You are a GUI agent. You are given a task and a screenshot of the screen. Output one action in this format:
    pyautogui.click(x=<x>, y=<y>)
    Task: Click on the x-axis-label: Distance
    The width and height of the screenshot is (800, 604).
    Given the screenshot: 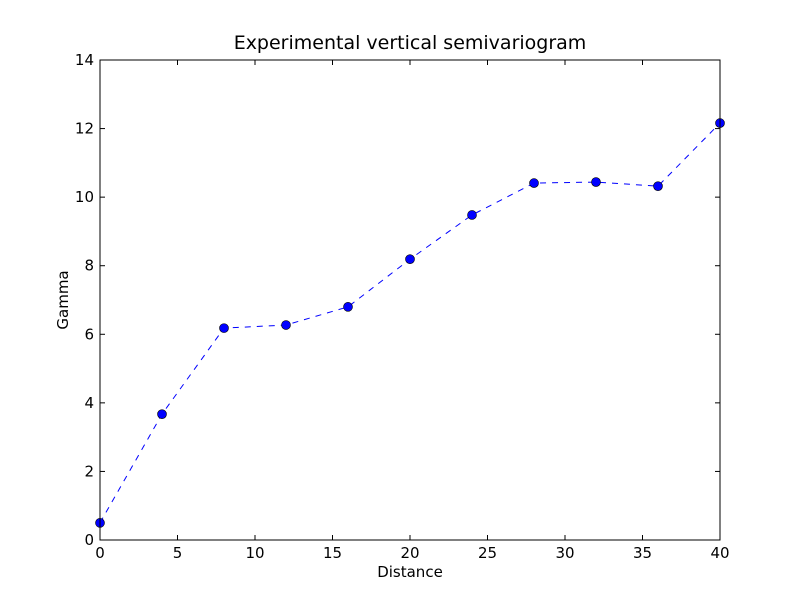 What is the action you would take?
    pyautogui.click(x=410, y=572)
    